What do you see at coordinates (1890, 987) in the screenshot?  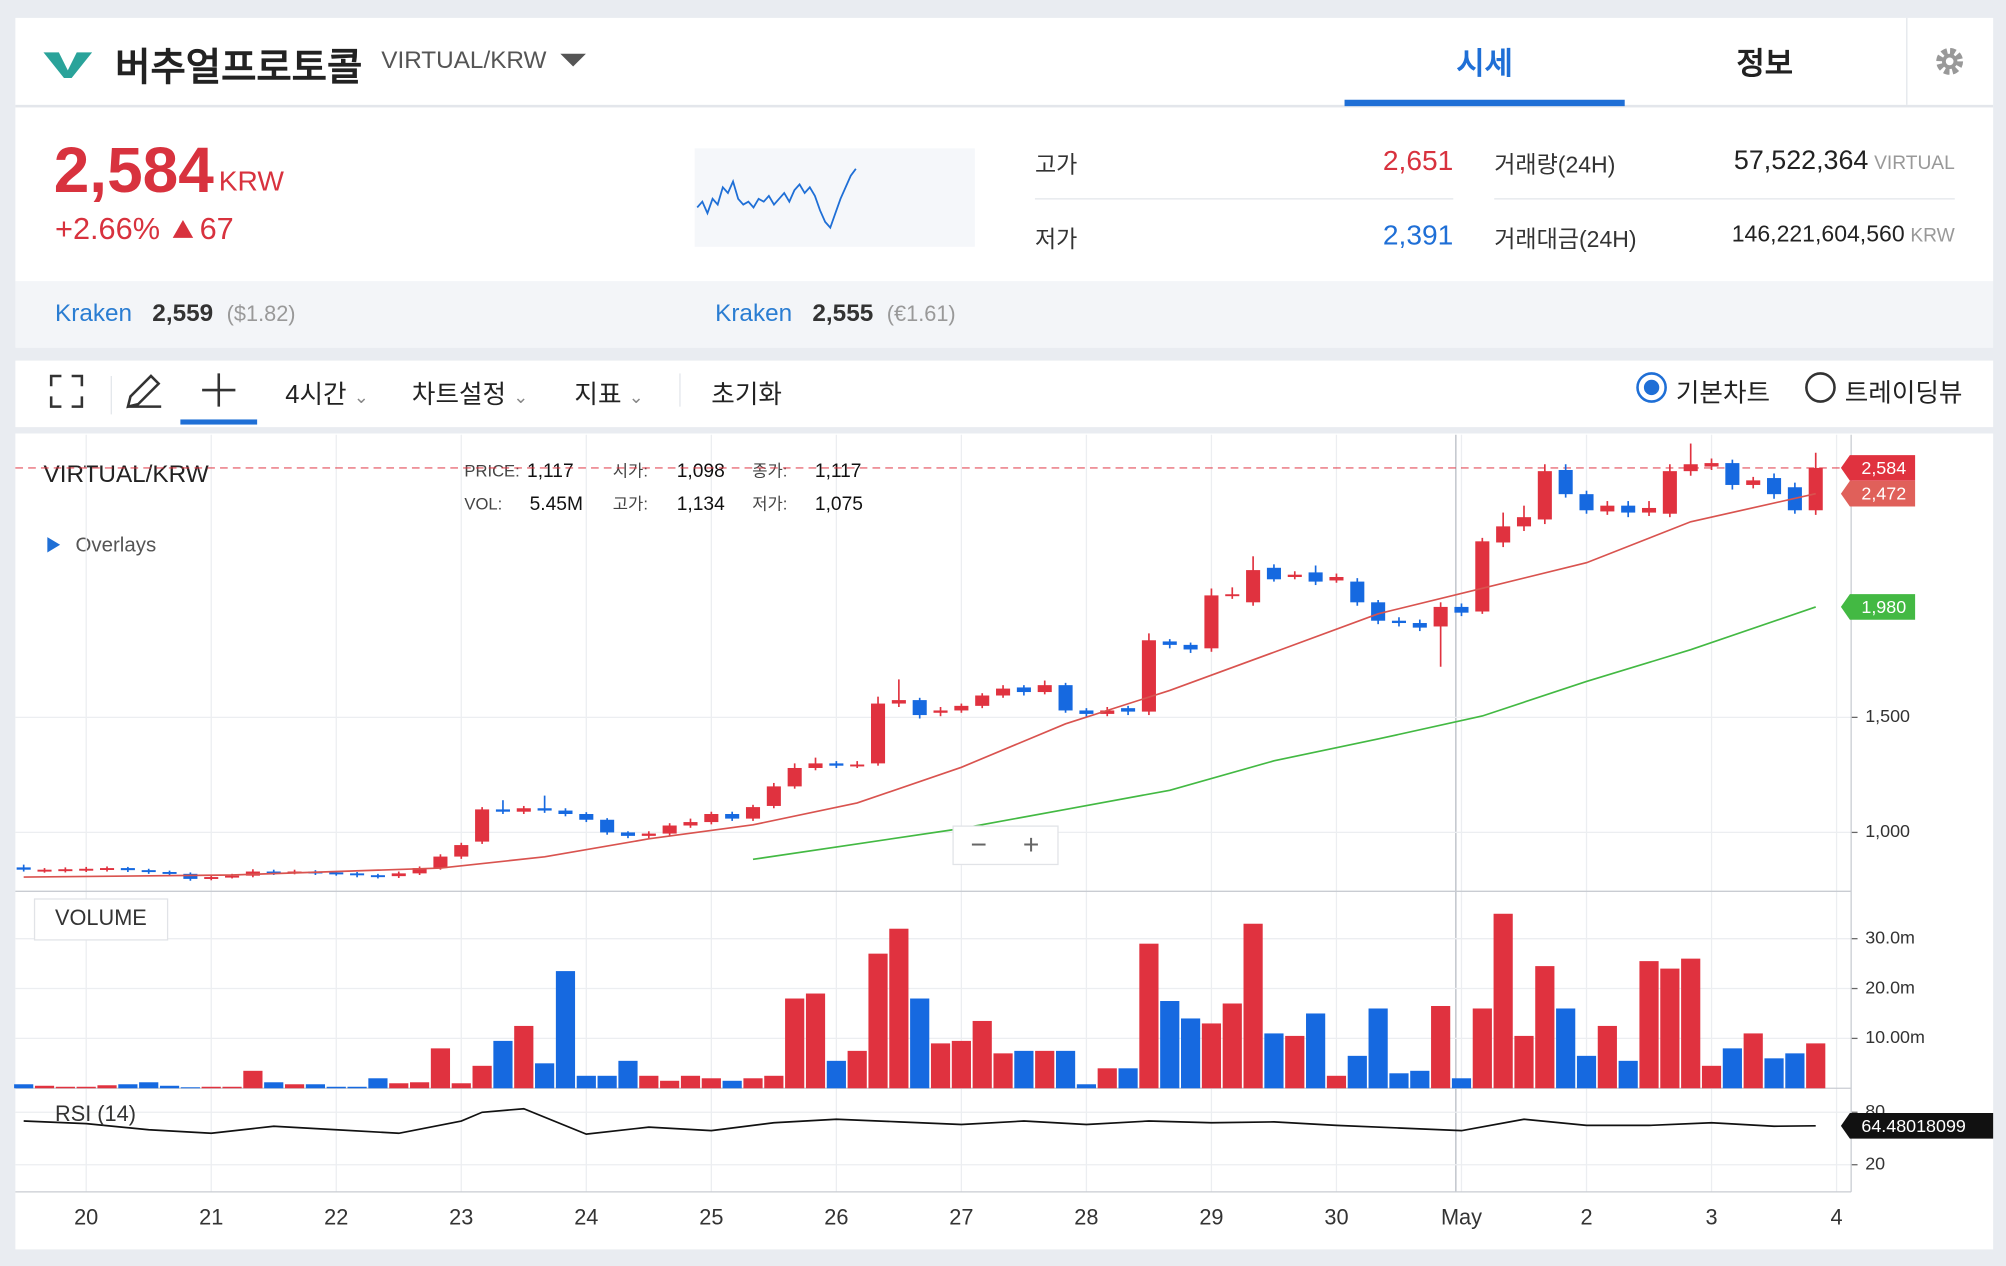 I see `y-tick-label: 20.0m` at bounding box center [1890, 987].